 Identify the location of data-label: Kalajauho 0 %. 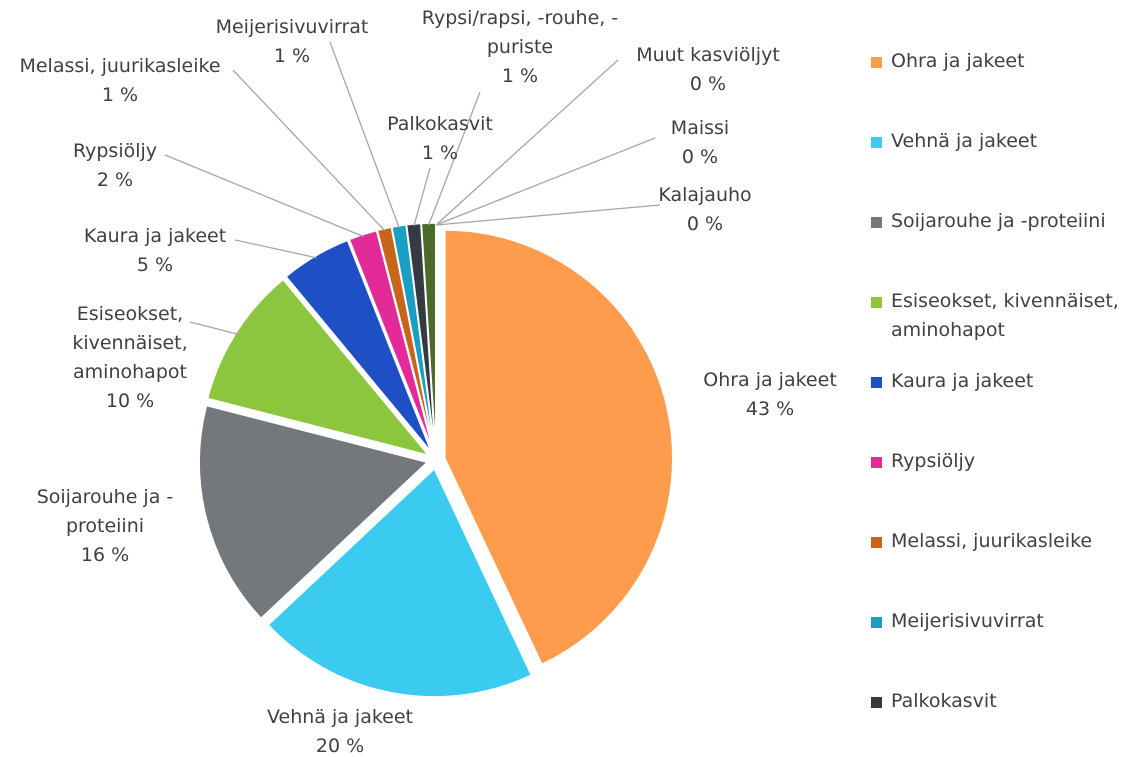
(705, 210).